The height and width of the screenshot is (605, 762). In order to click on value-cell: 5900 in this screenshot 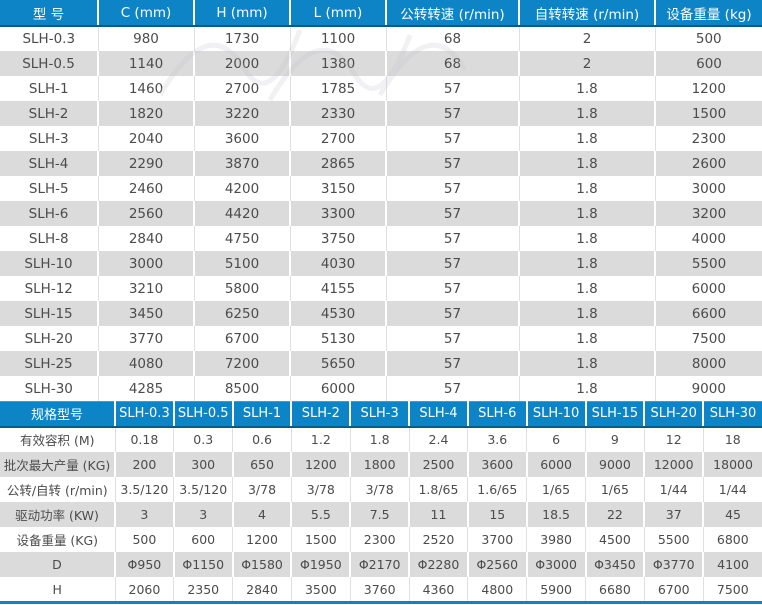, I will do `click(556, 589)`.